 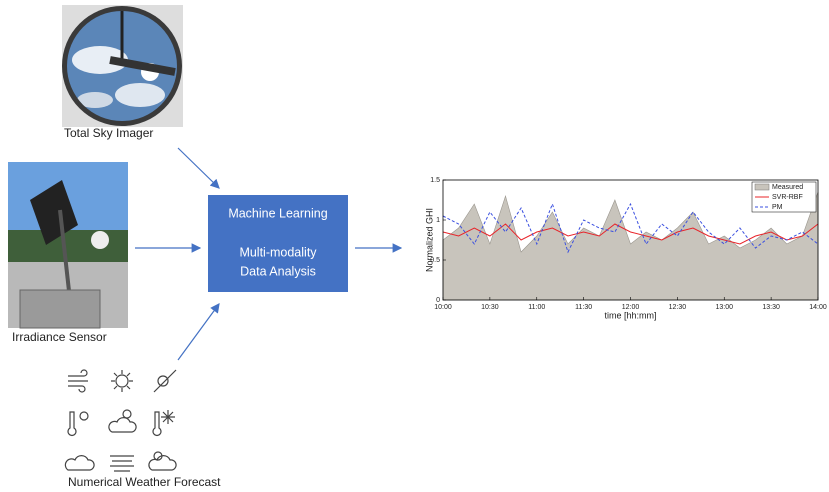 What do you see at coordinates (438, 220) in the screenshot?
I see `y-tick-label: 1` at bounding box center [438, 220].